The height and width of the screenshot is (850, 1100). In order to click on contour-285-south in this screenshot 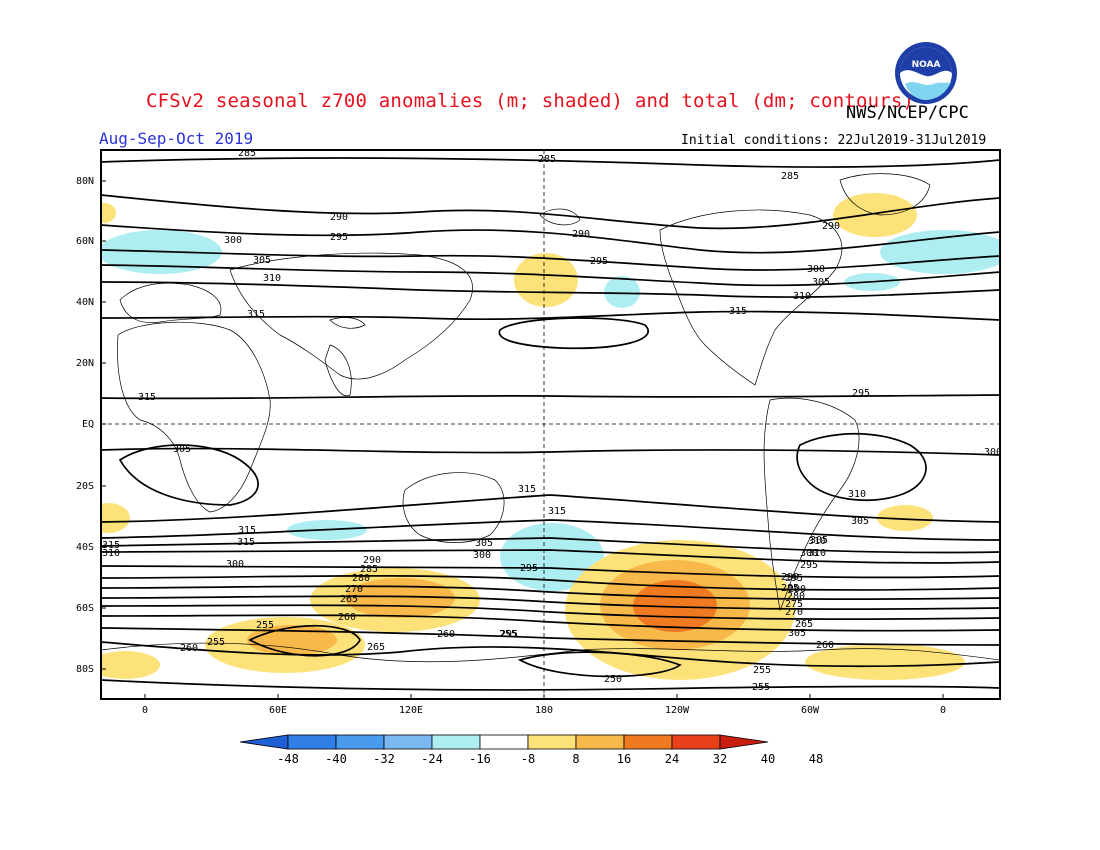, I will do `click(550, 582)`.